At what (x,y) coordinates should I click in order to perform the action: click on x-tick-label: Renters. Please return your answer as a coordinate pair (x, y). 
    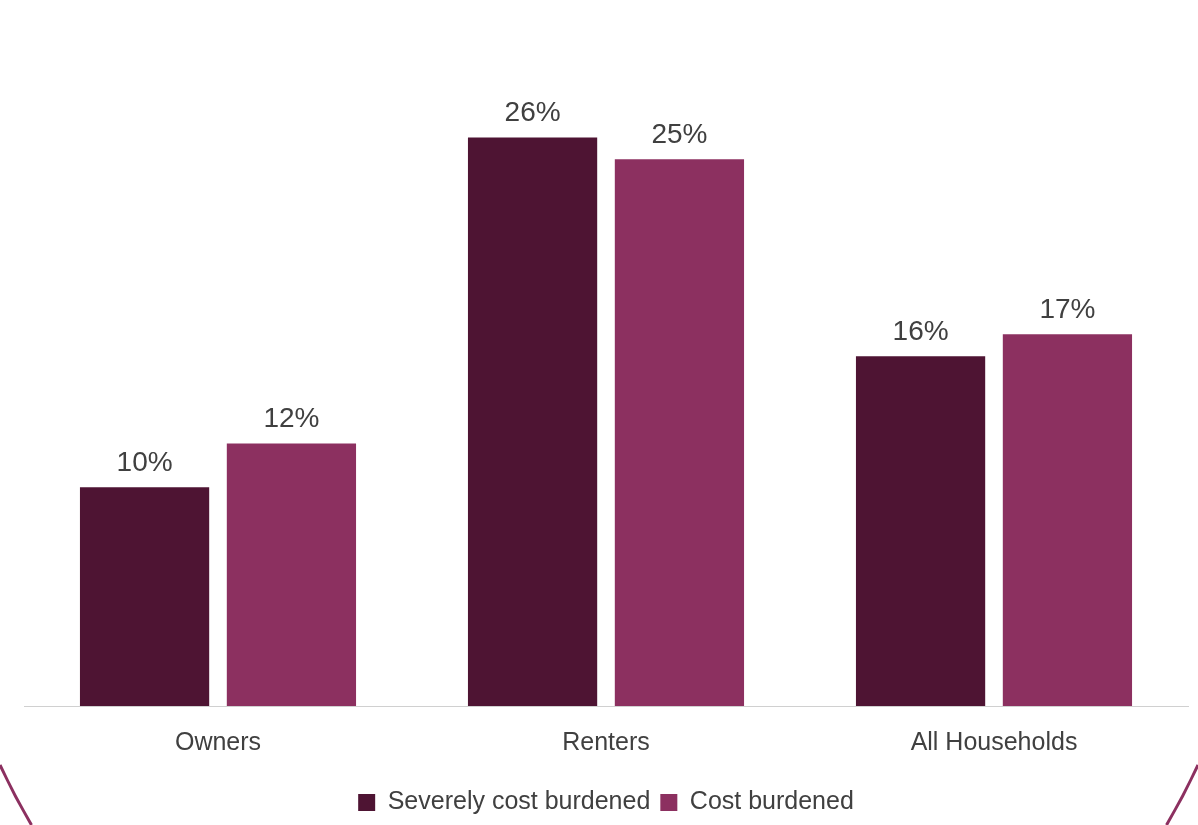
    Looking at the image, I should click on (606, 740).